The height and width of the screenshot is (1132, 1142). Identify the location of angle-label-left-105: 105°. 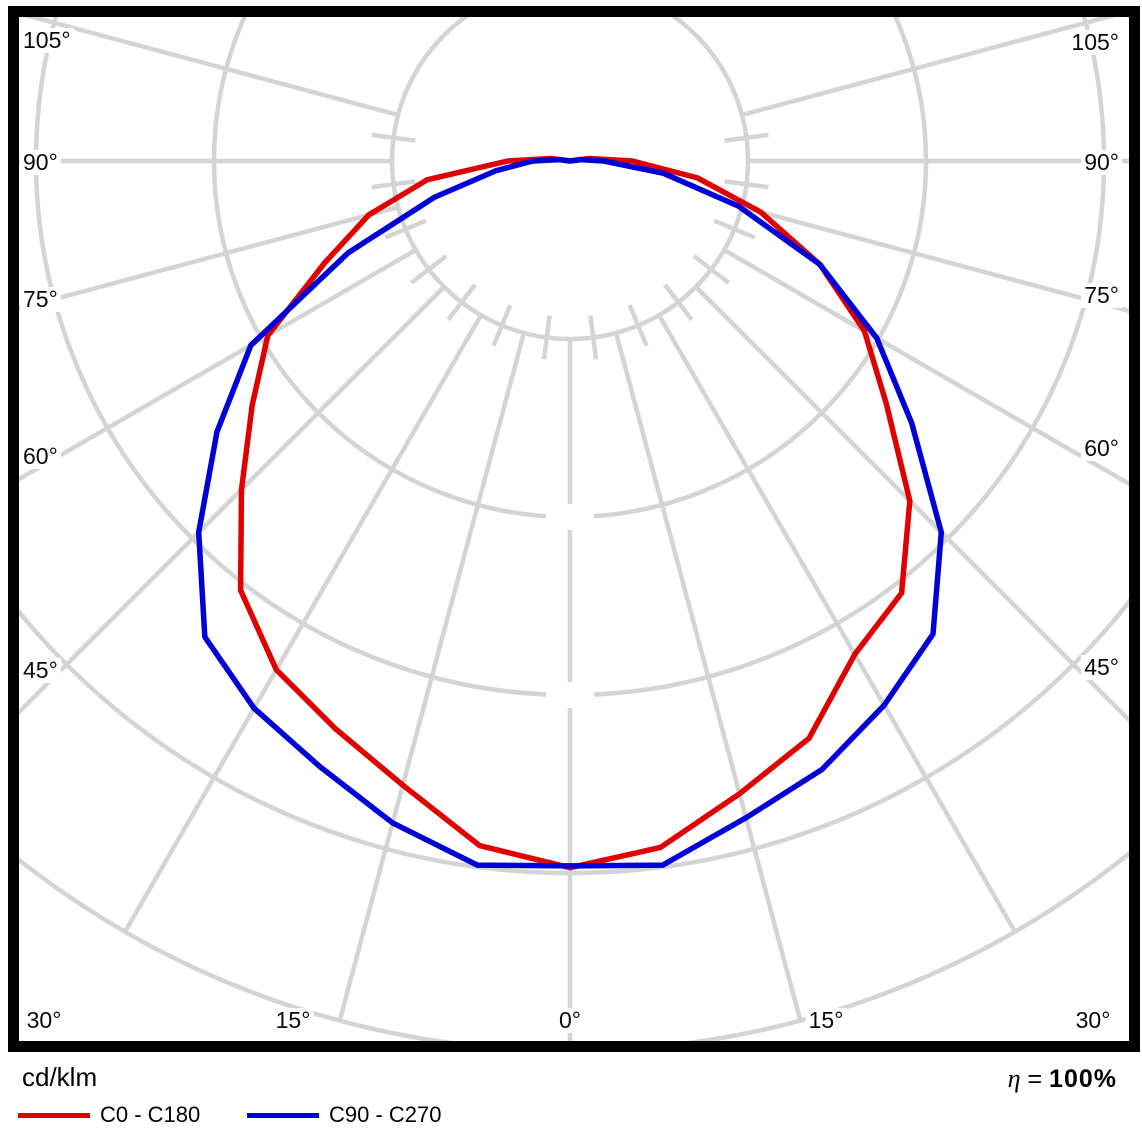
(47, 40).